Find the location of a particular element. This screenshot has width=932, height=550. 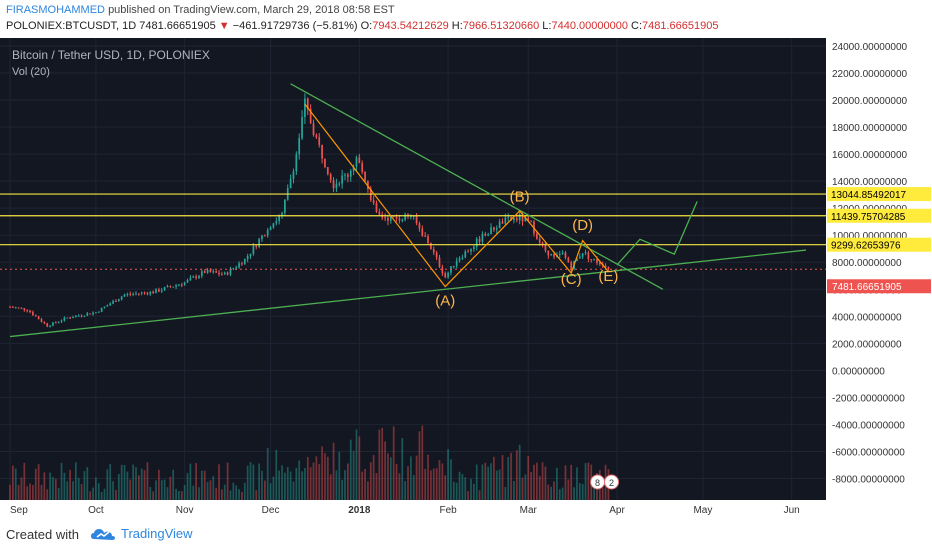

author-link: FIRASMOHAMMED is located at coordinates (55, 10).